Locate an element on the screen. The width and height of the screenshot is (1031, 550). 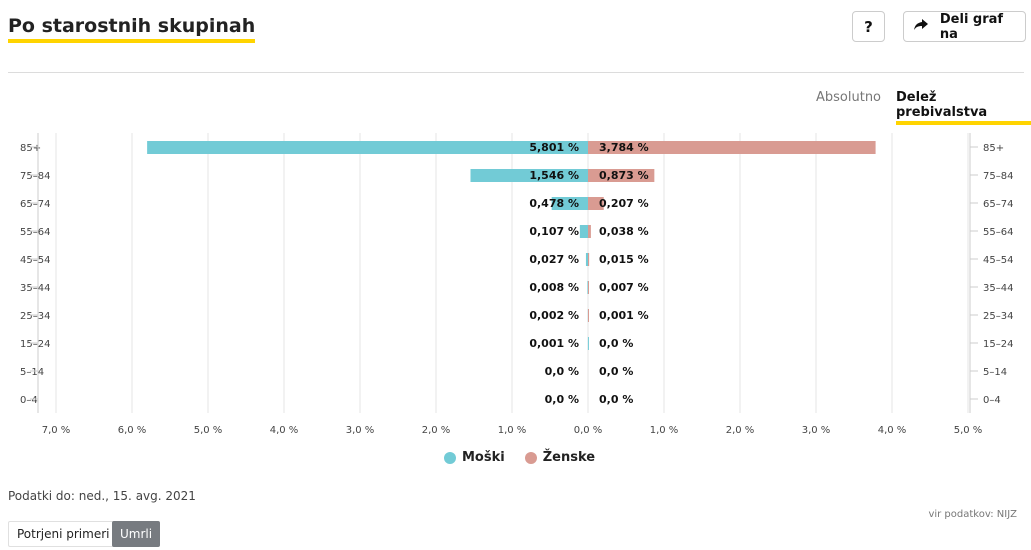
help-label: ? is located at coordinates (868, 26).